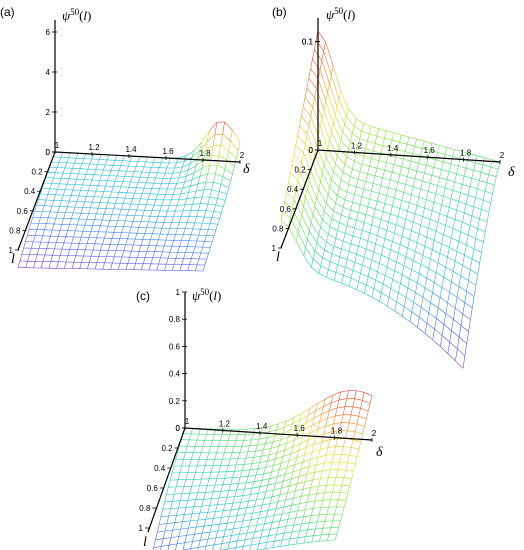  I want to click on panel-c-y-axis, so click(166, 480).